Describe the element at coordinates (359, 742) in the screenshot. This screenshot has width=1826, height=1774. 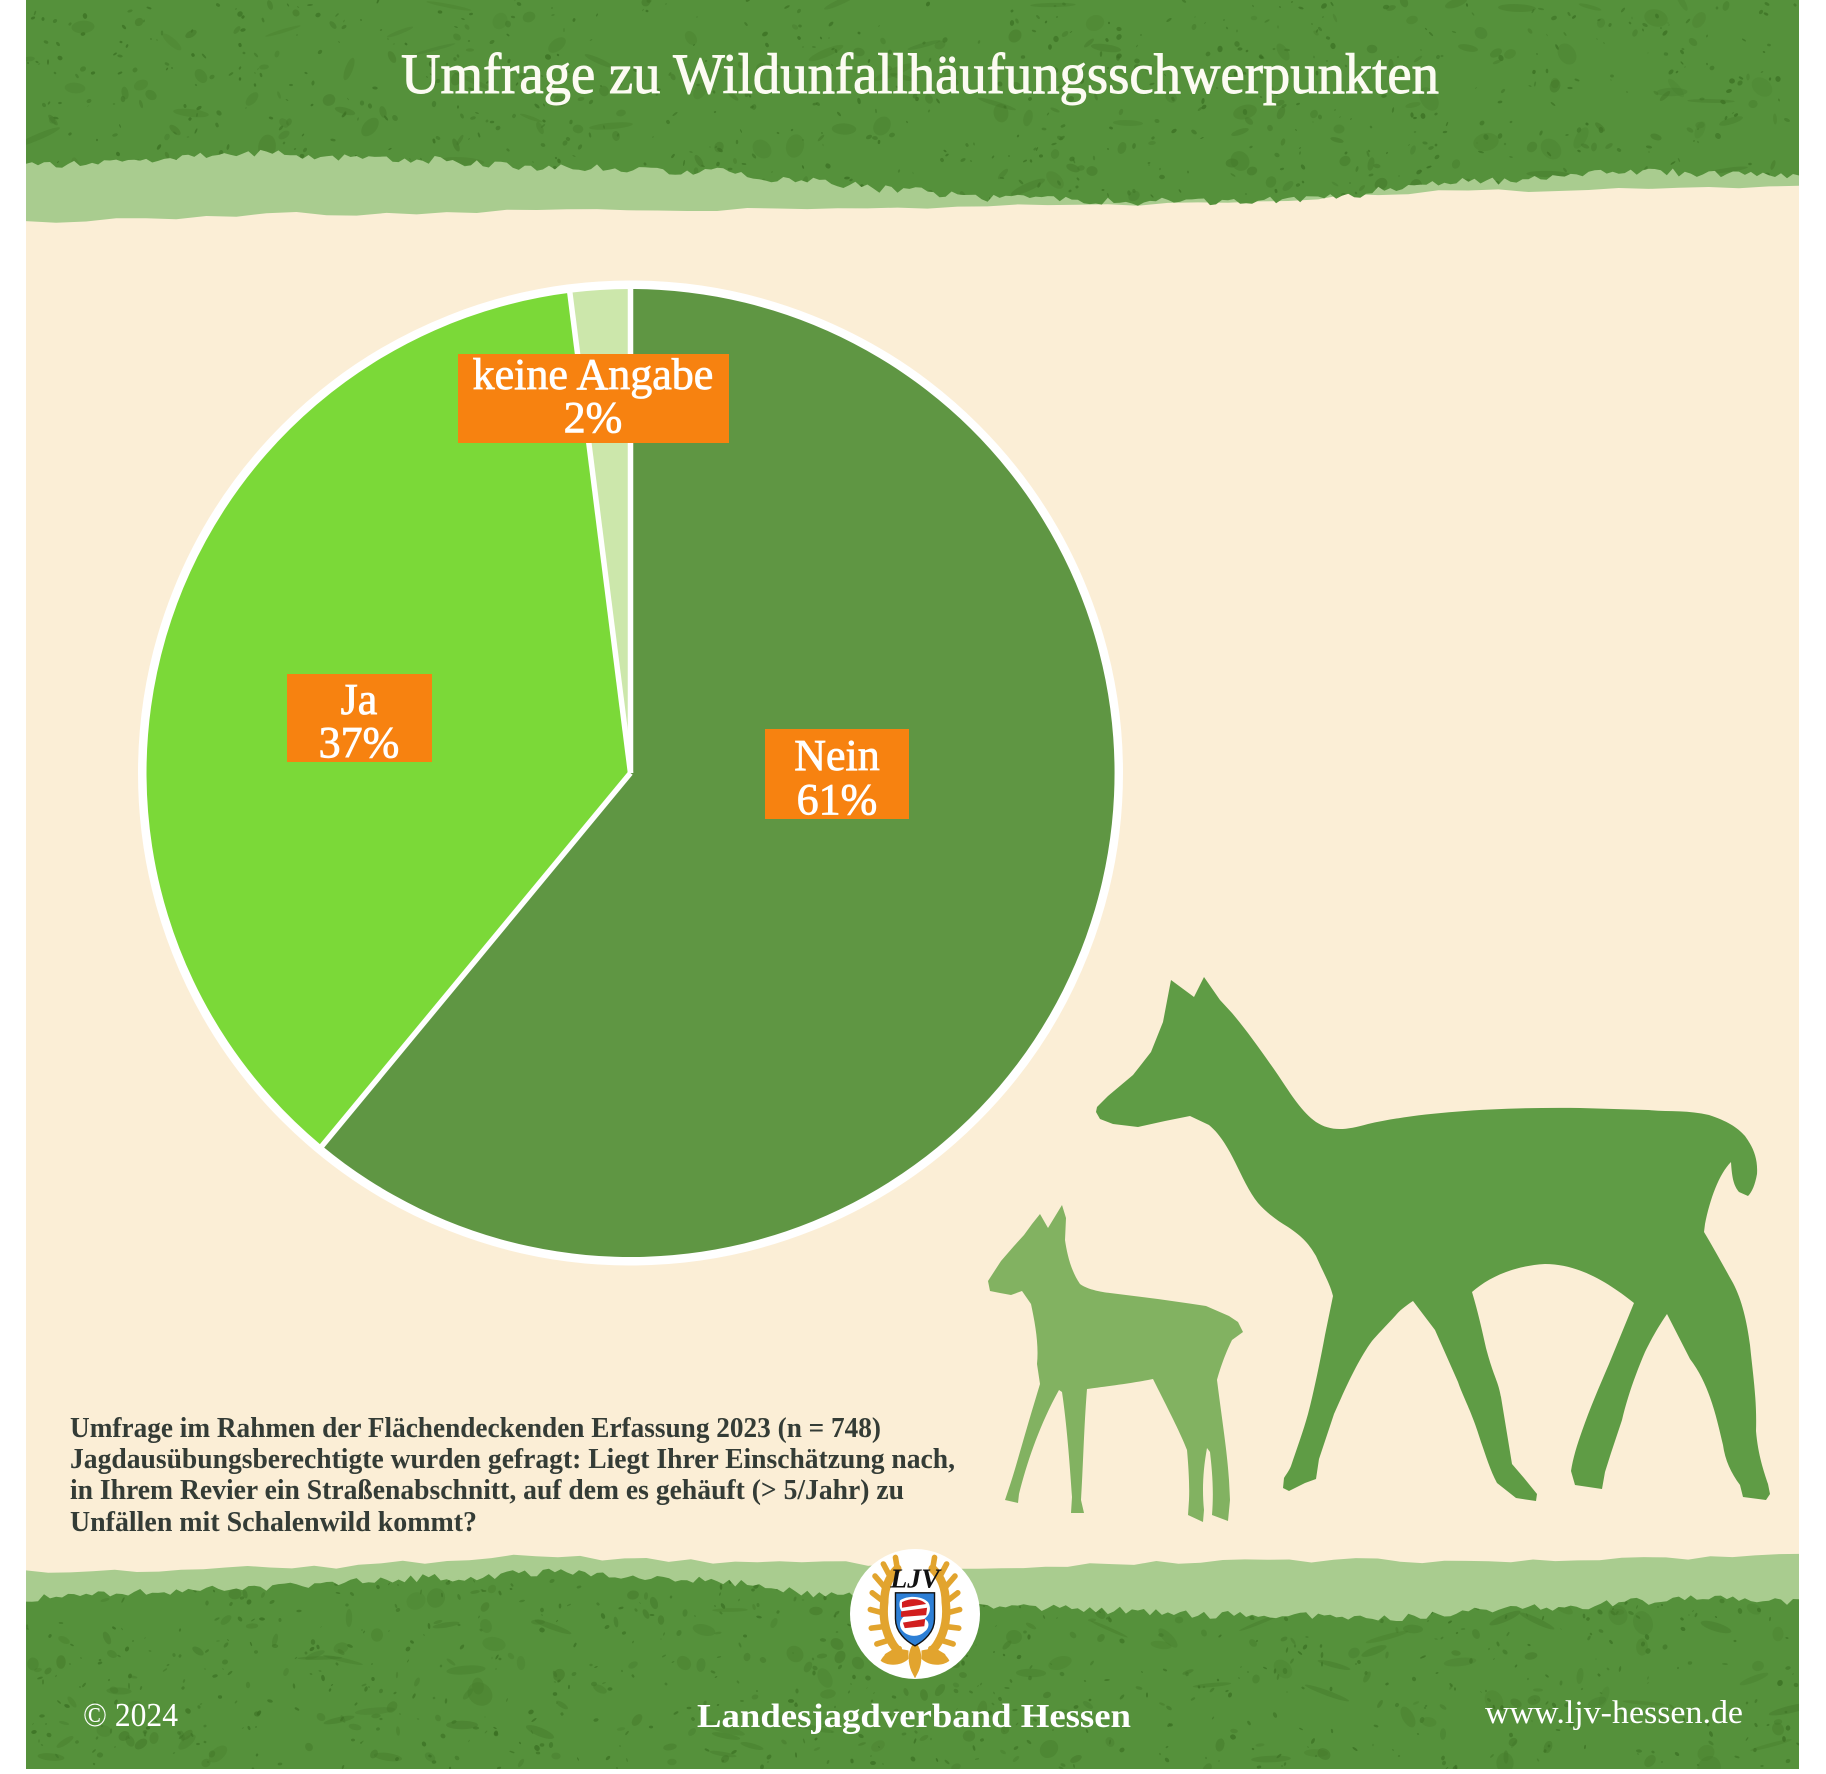
I see `svg-text: 37%` at that location.